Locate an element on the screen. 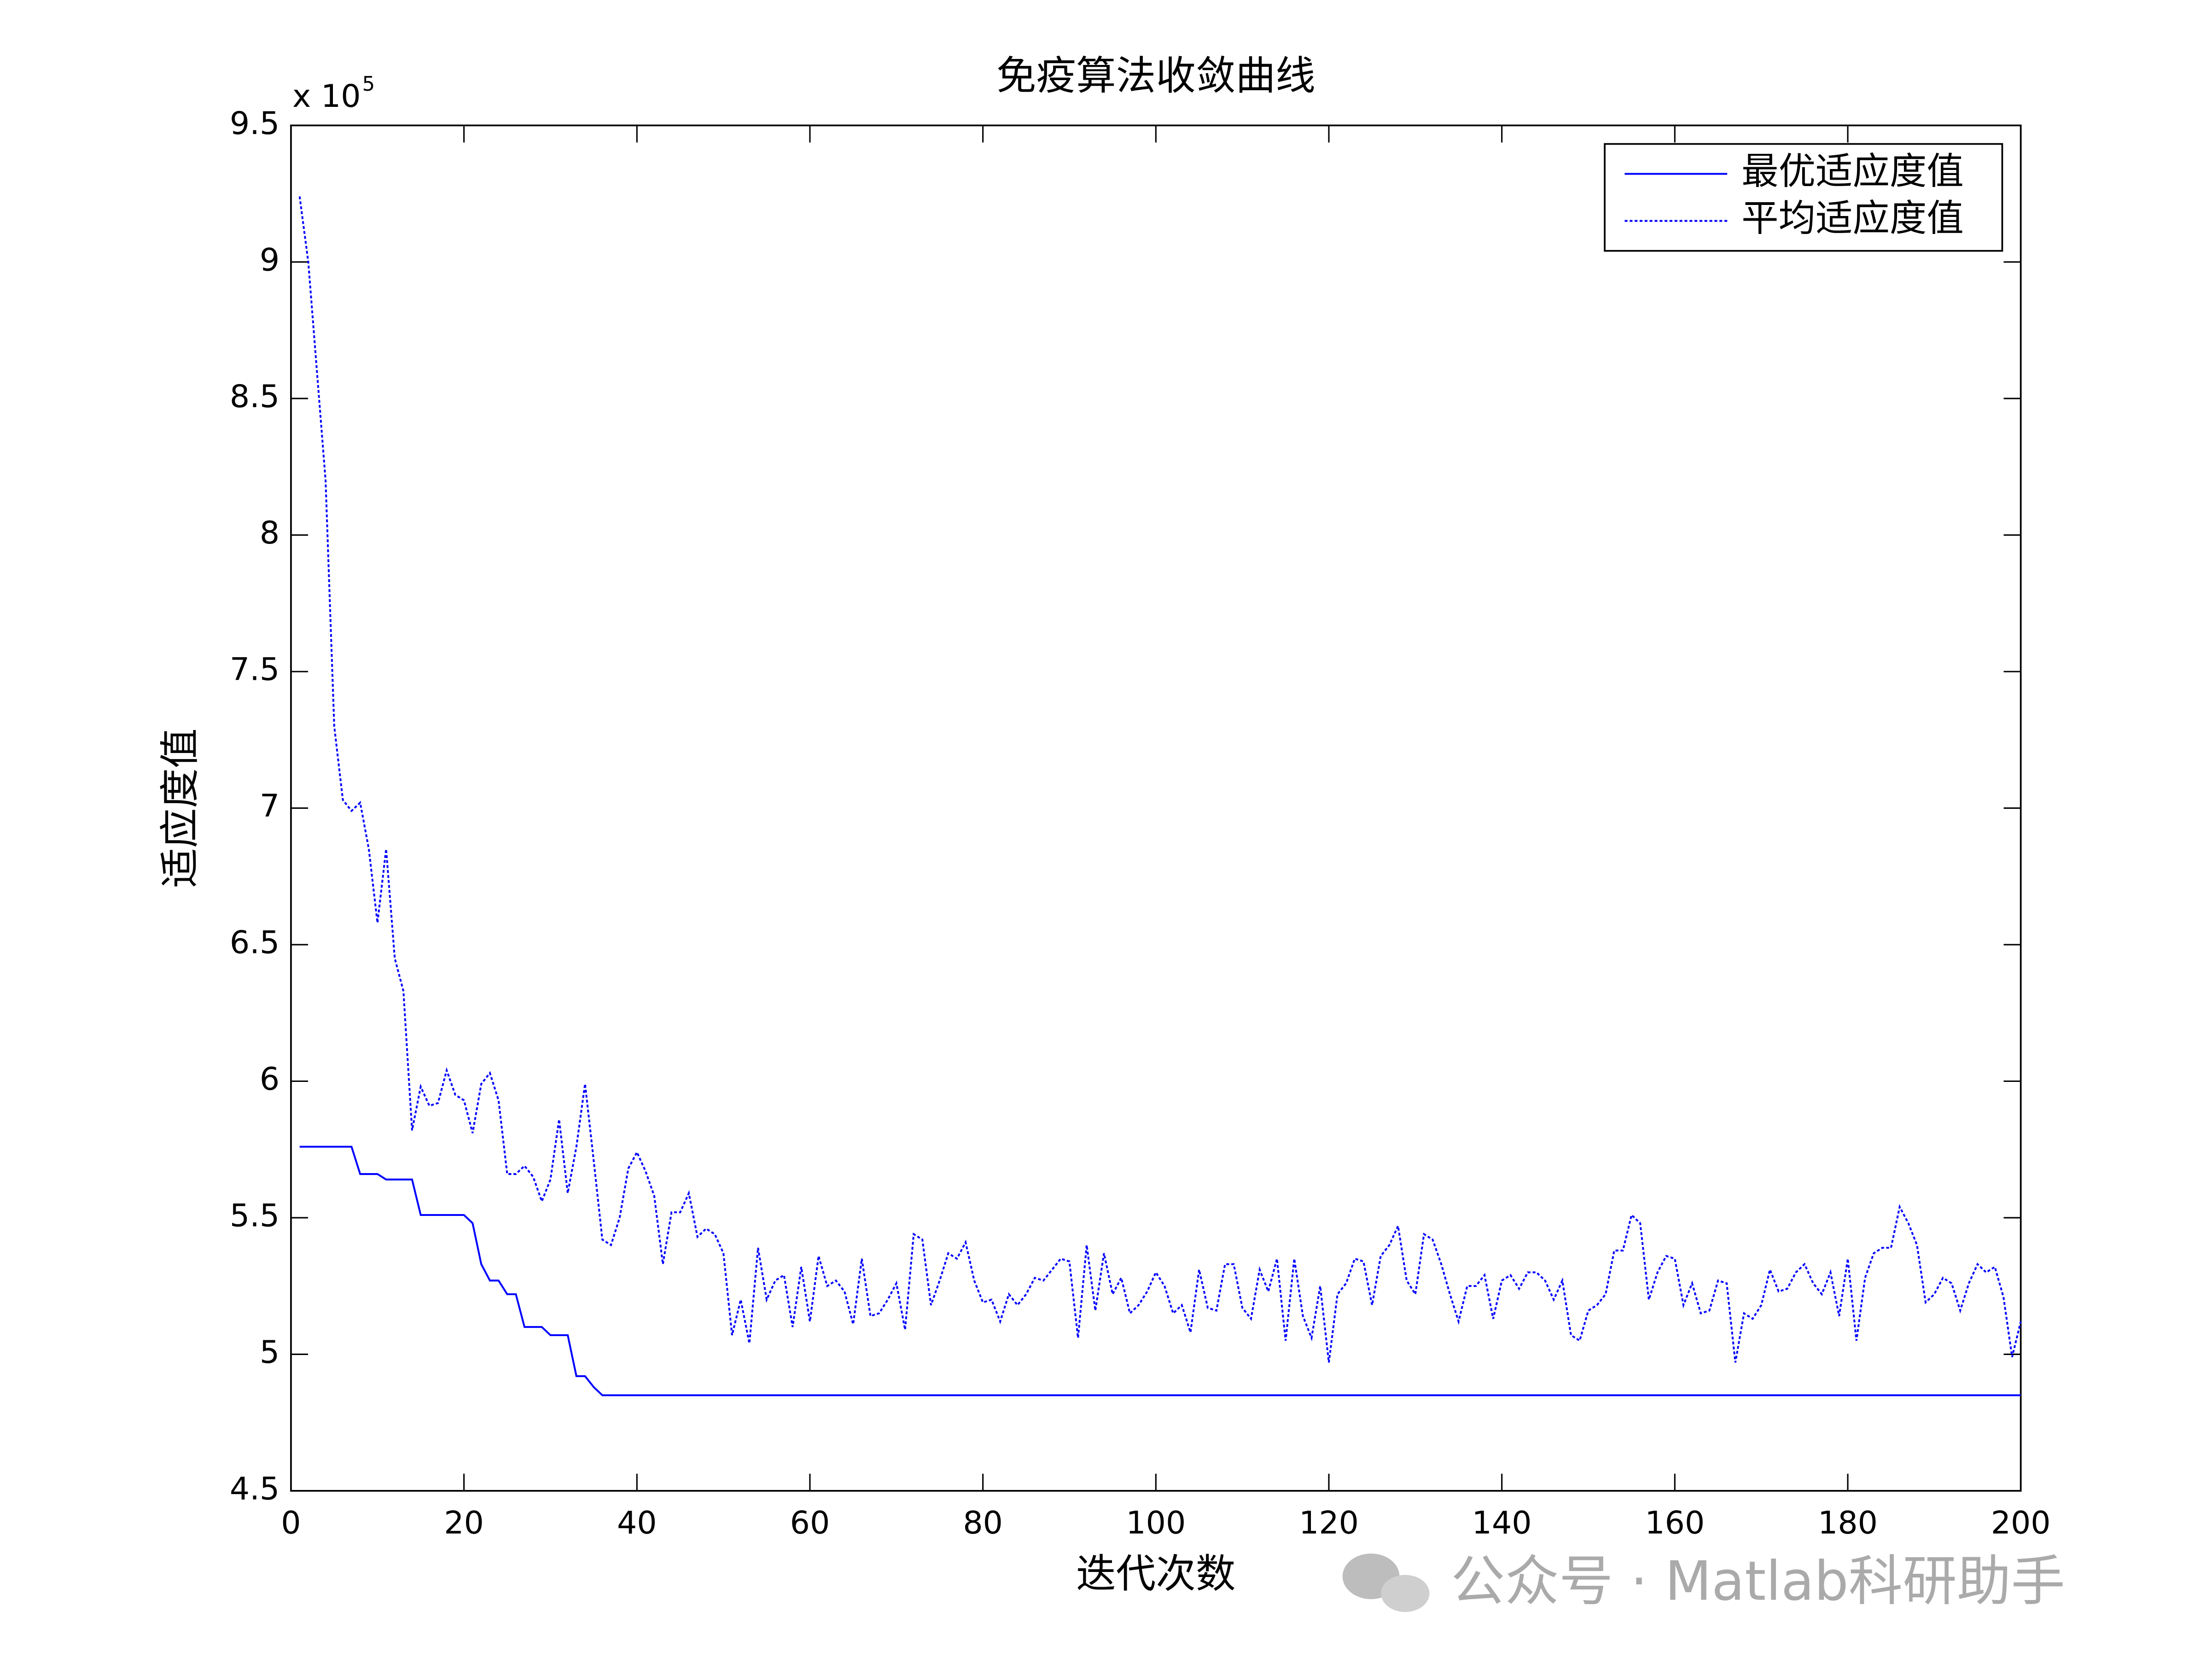 The image size is (2212, 1659). watermark: 公众号 · Matlab科研助手 is located at coordinates (1758, 1580).